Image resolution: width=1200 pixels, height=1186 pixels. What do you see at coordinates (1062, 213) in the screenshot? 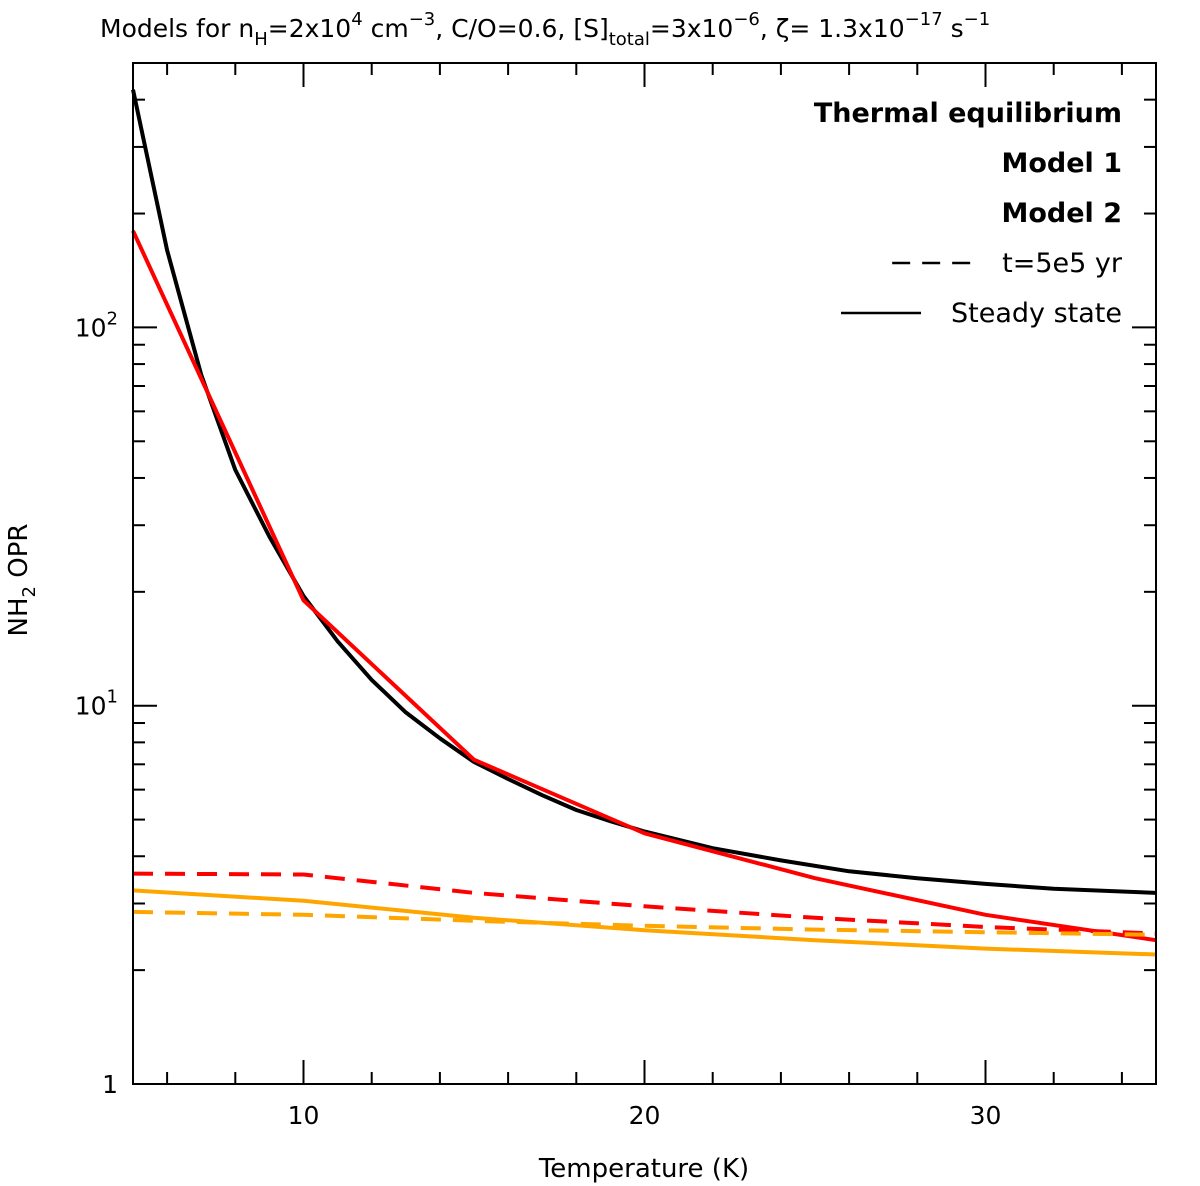
I see `legend-label-model-2: Model 2` at bounding box center [1062, 213].